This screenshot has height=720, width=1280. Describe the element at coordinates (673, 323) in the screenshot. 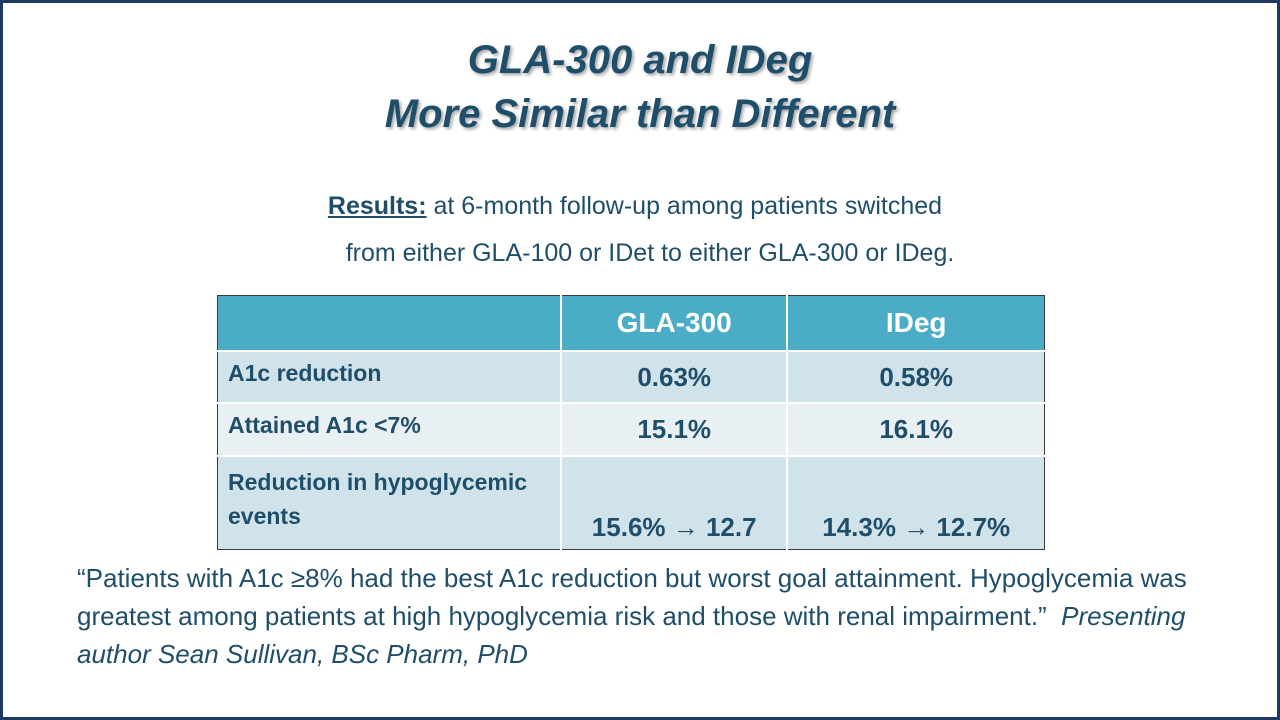

I see `header-gla300: GLA-300` at that location.